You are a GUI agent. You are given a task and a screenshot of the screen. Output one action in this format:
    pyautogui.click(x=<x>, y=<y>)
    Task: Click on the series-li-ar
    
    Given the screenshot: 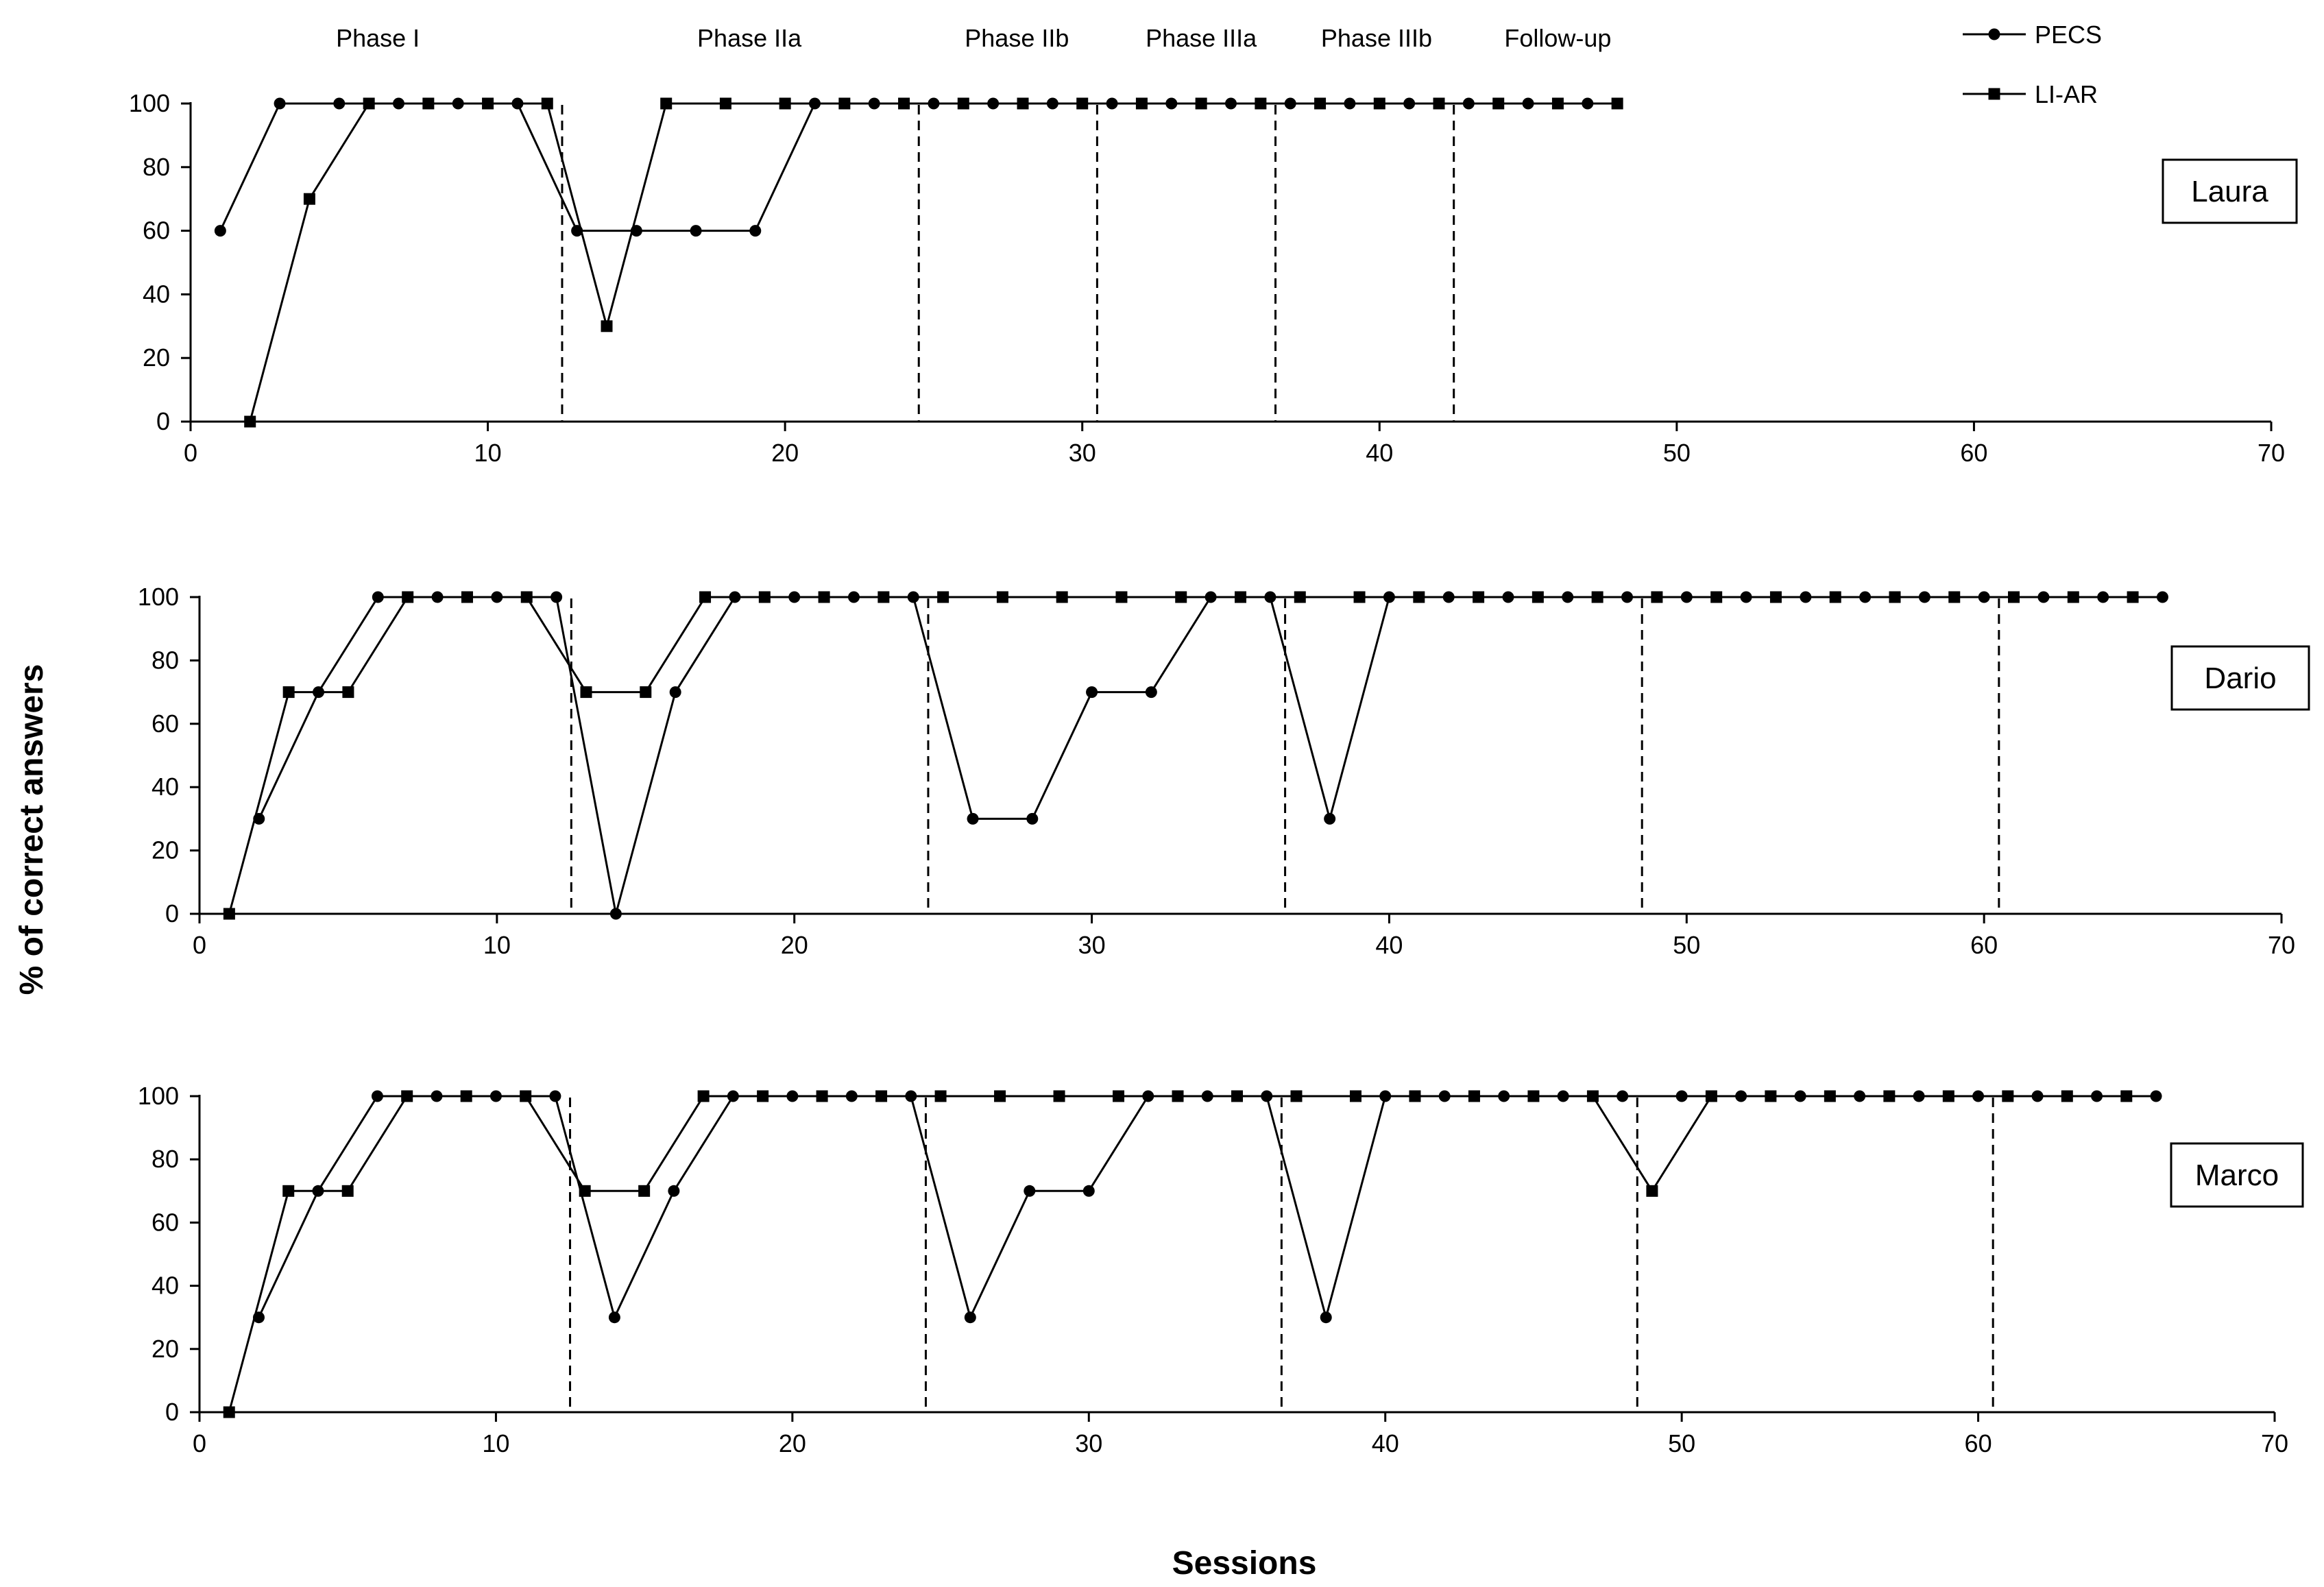 What is the action you would take?
    pyautogui.click(x=933, y=263)
    